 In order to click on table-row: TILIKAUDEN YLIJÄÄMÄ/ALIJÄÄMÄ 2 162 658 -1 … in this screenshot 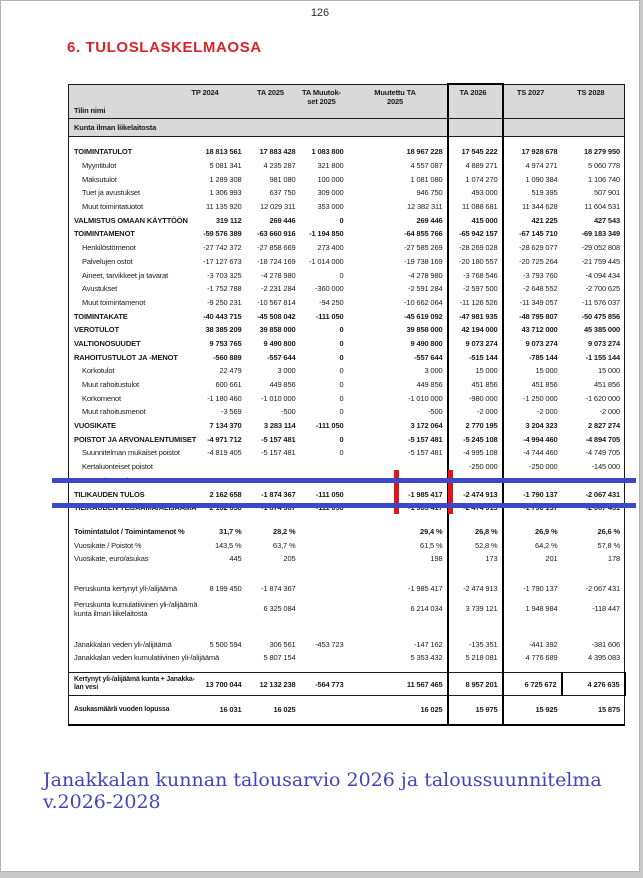, I will do `click(347, 507)`.